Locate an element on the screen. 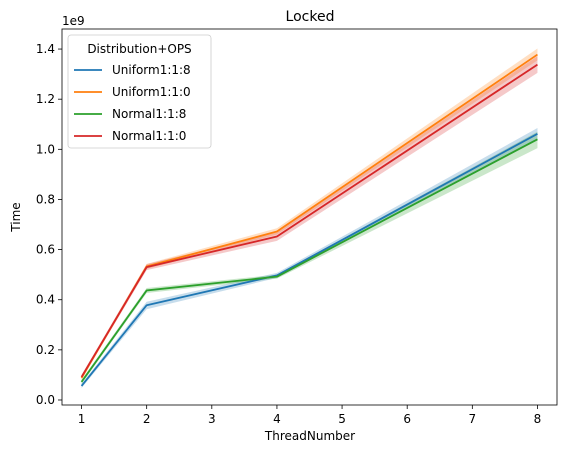 This screenshot has height=453, width=567. legend-entry: Normal1:1:0 is located at coordinates (149, 136).